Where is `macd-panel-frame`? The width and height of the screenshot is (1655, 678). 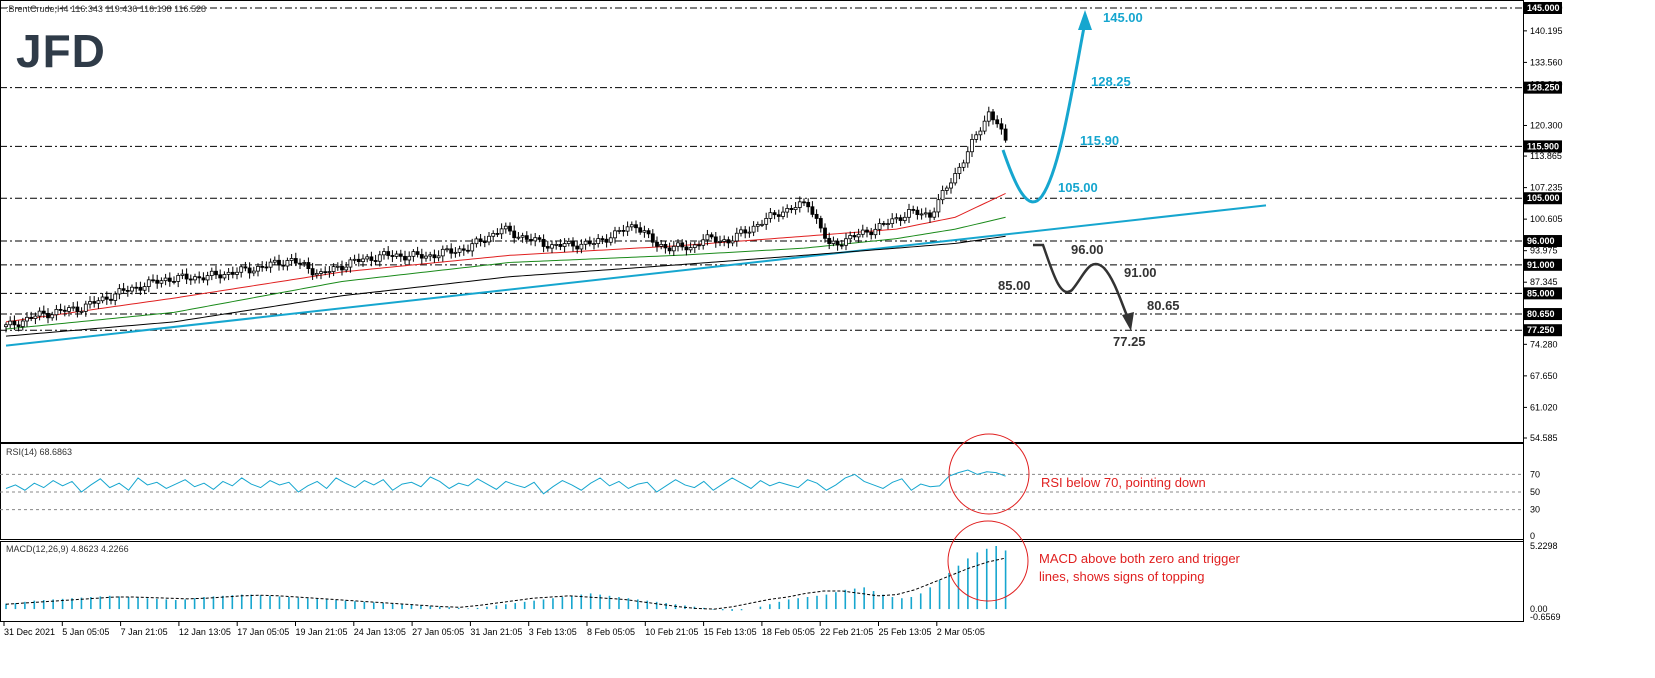
macd-panel-frame is located at coordinates (762, 581).